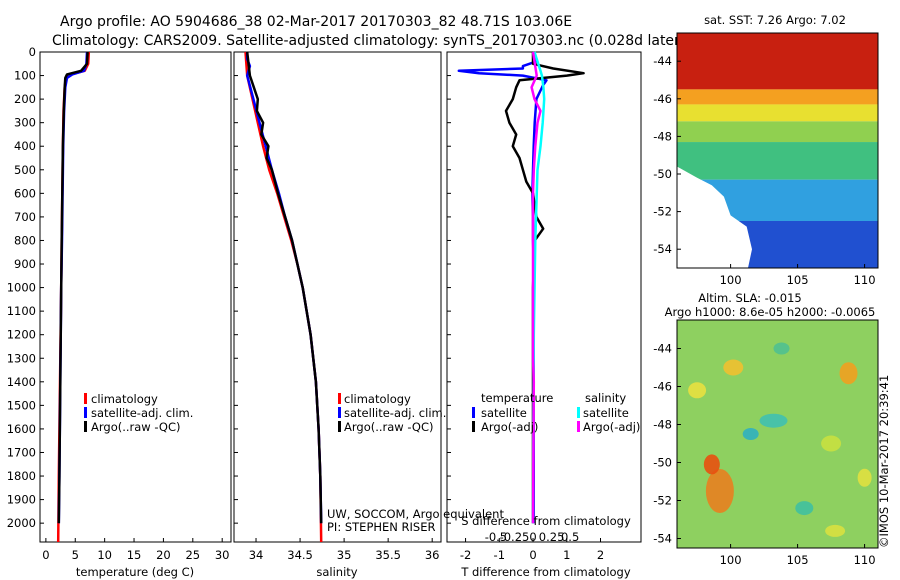 This screenshot has width=900, height=580. Describe the element at coordinates (770, 312) in the screenshot. I see `sla-map-title-2: Argo h1000: 8.6e-05 h2000: -0.0065` at that location.